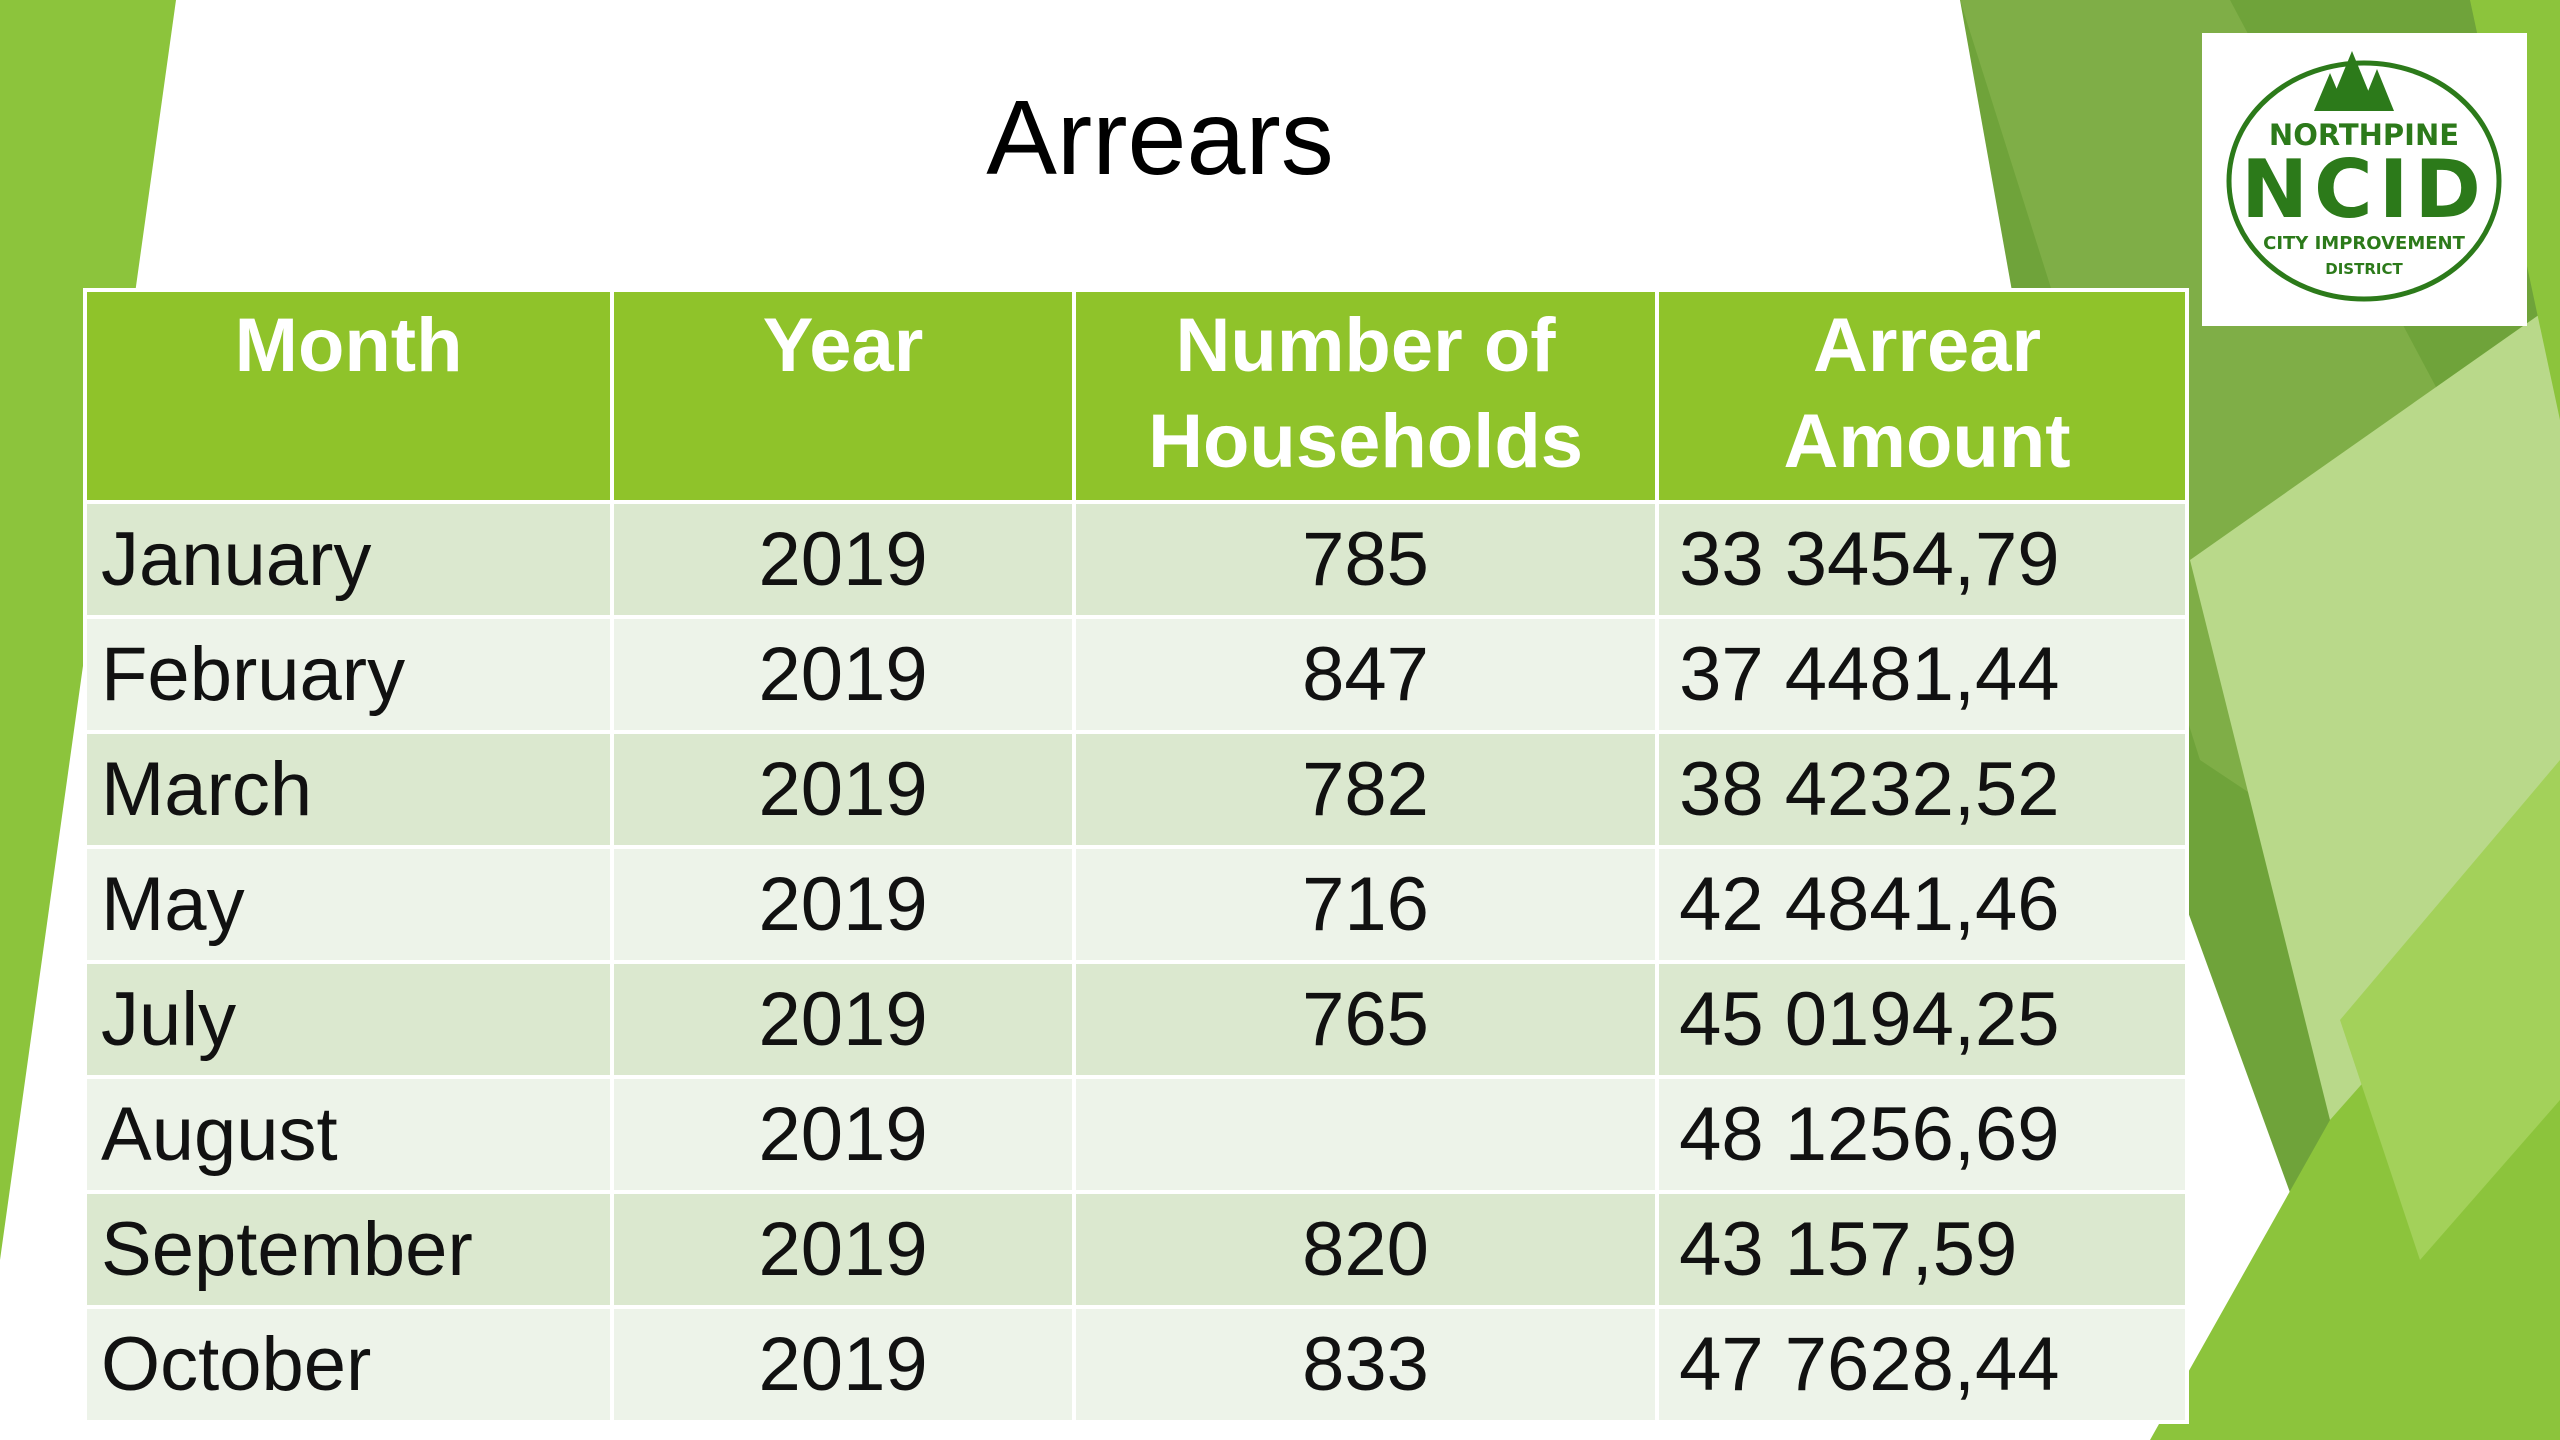  I want to click on table-row: January 2019 785 33 3454,79, so click(1136, 559).